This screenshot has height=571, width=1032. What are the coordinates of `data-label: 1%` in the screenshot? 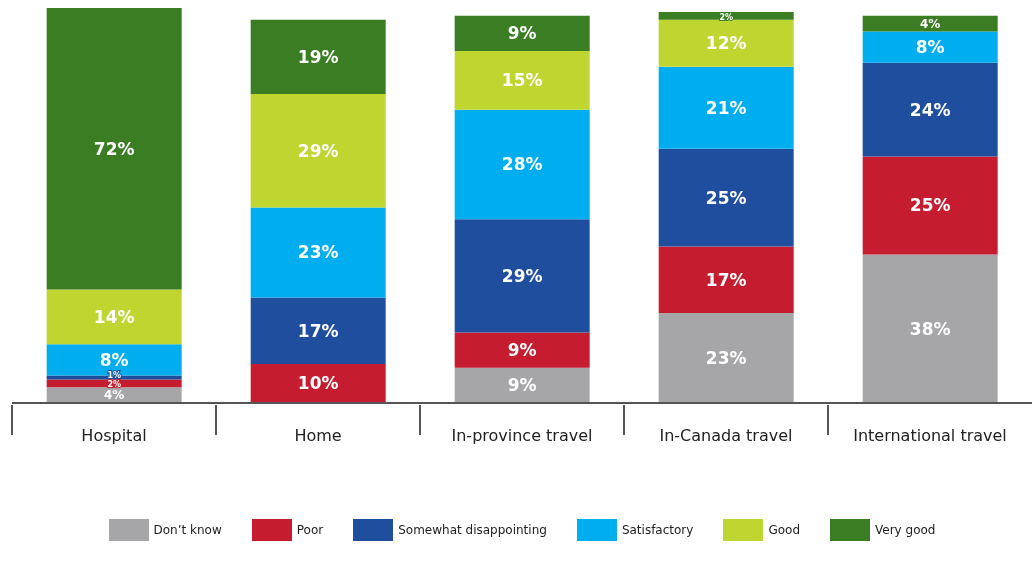 It's located at (114, 376).